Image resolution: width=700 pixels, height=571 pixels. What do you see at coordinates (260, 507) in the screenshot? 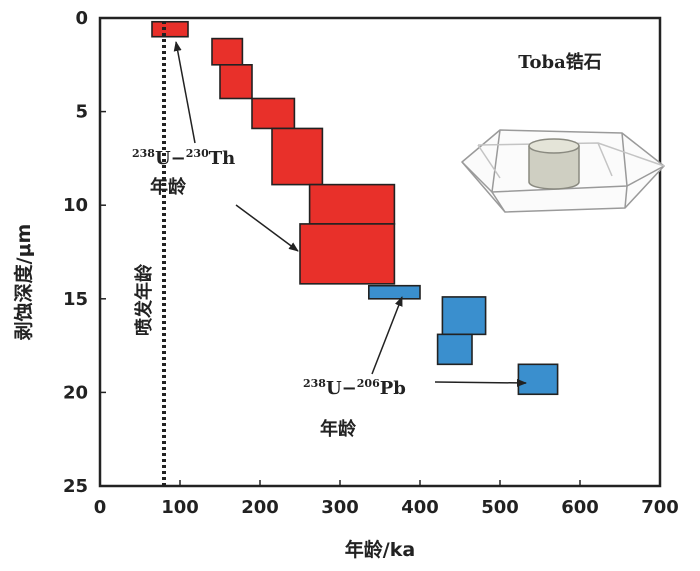
I see `x-tick-label: 200` at bounding box center [260, 507].